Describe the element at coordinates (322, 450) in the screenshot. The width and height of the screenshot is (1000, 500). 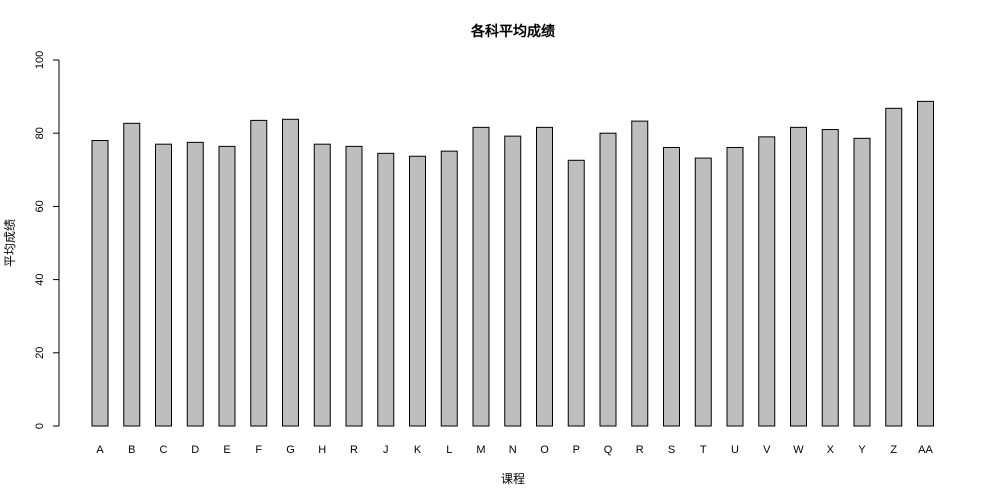
I see `x-tick-label: H` at that location.